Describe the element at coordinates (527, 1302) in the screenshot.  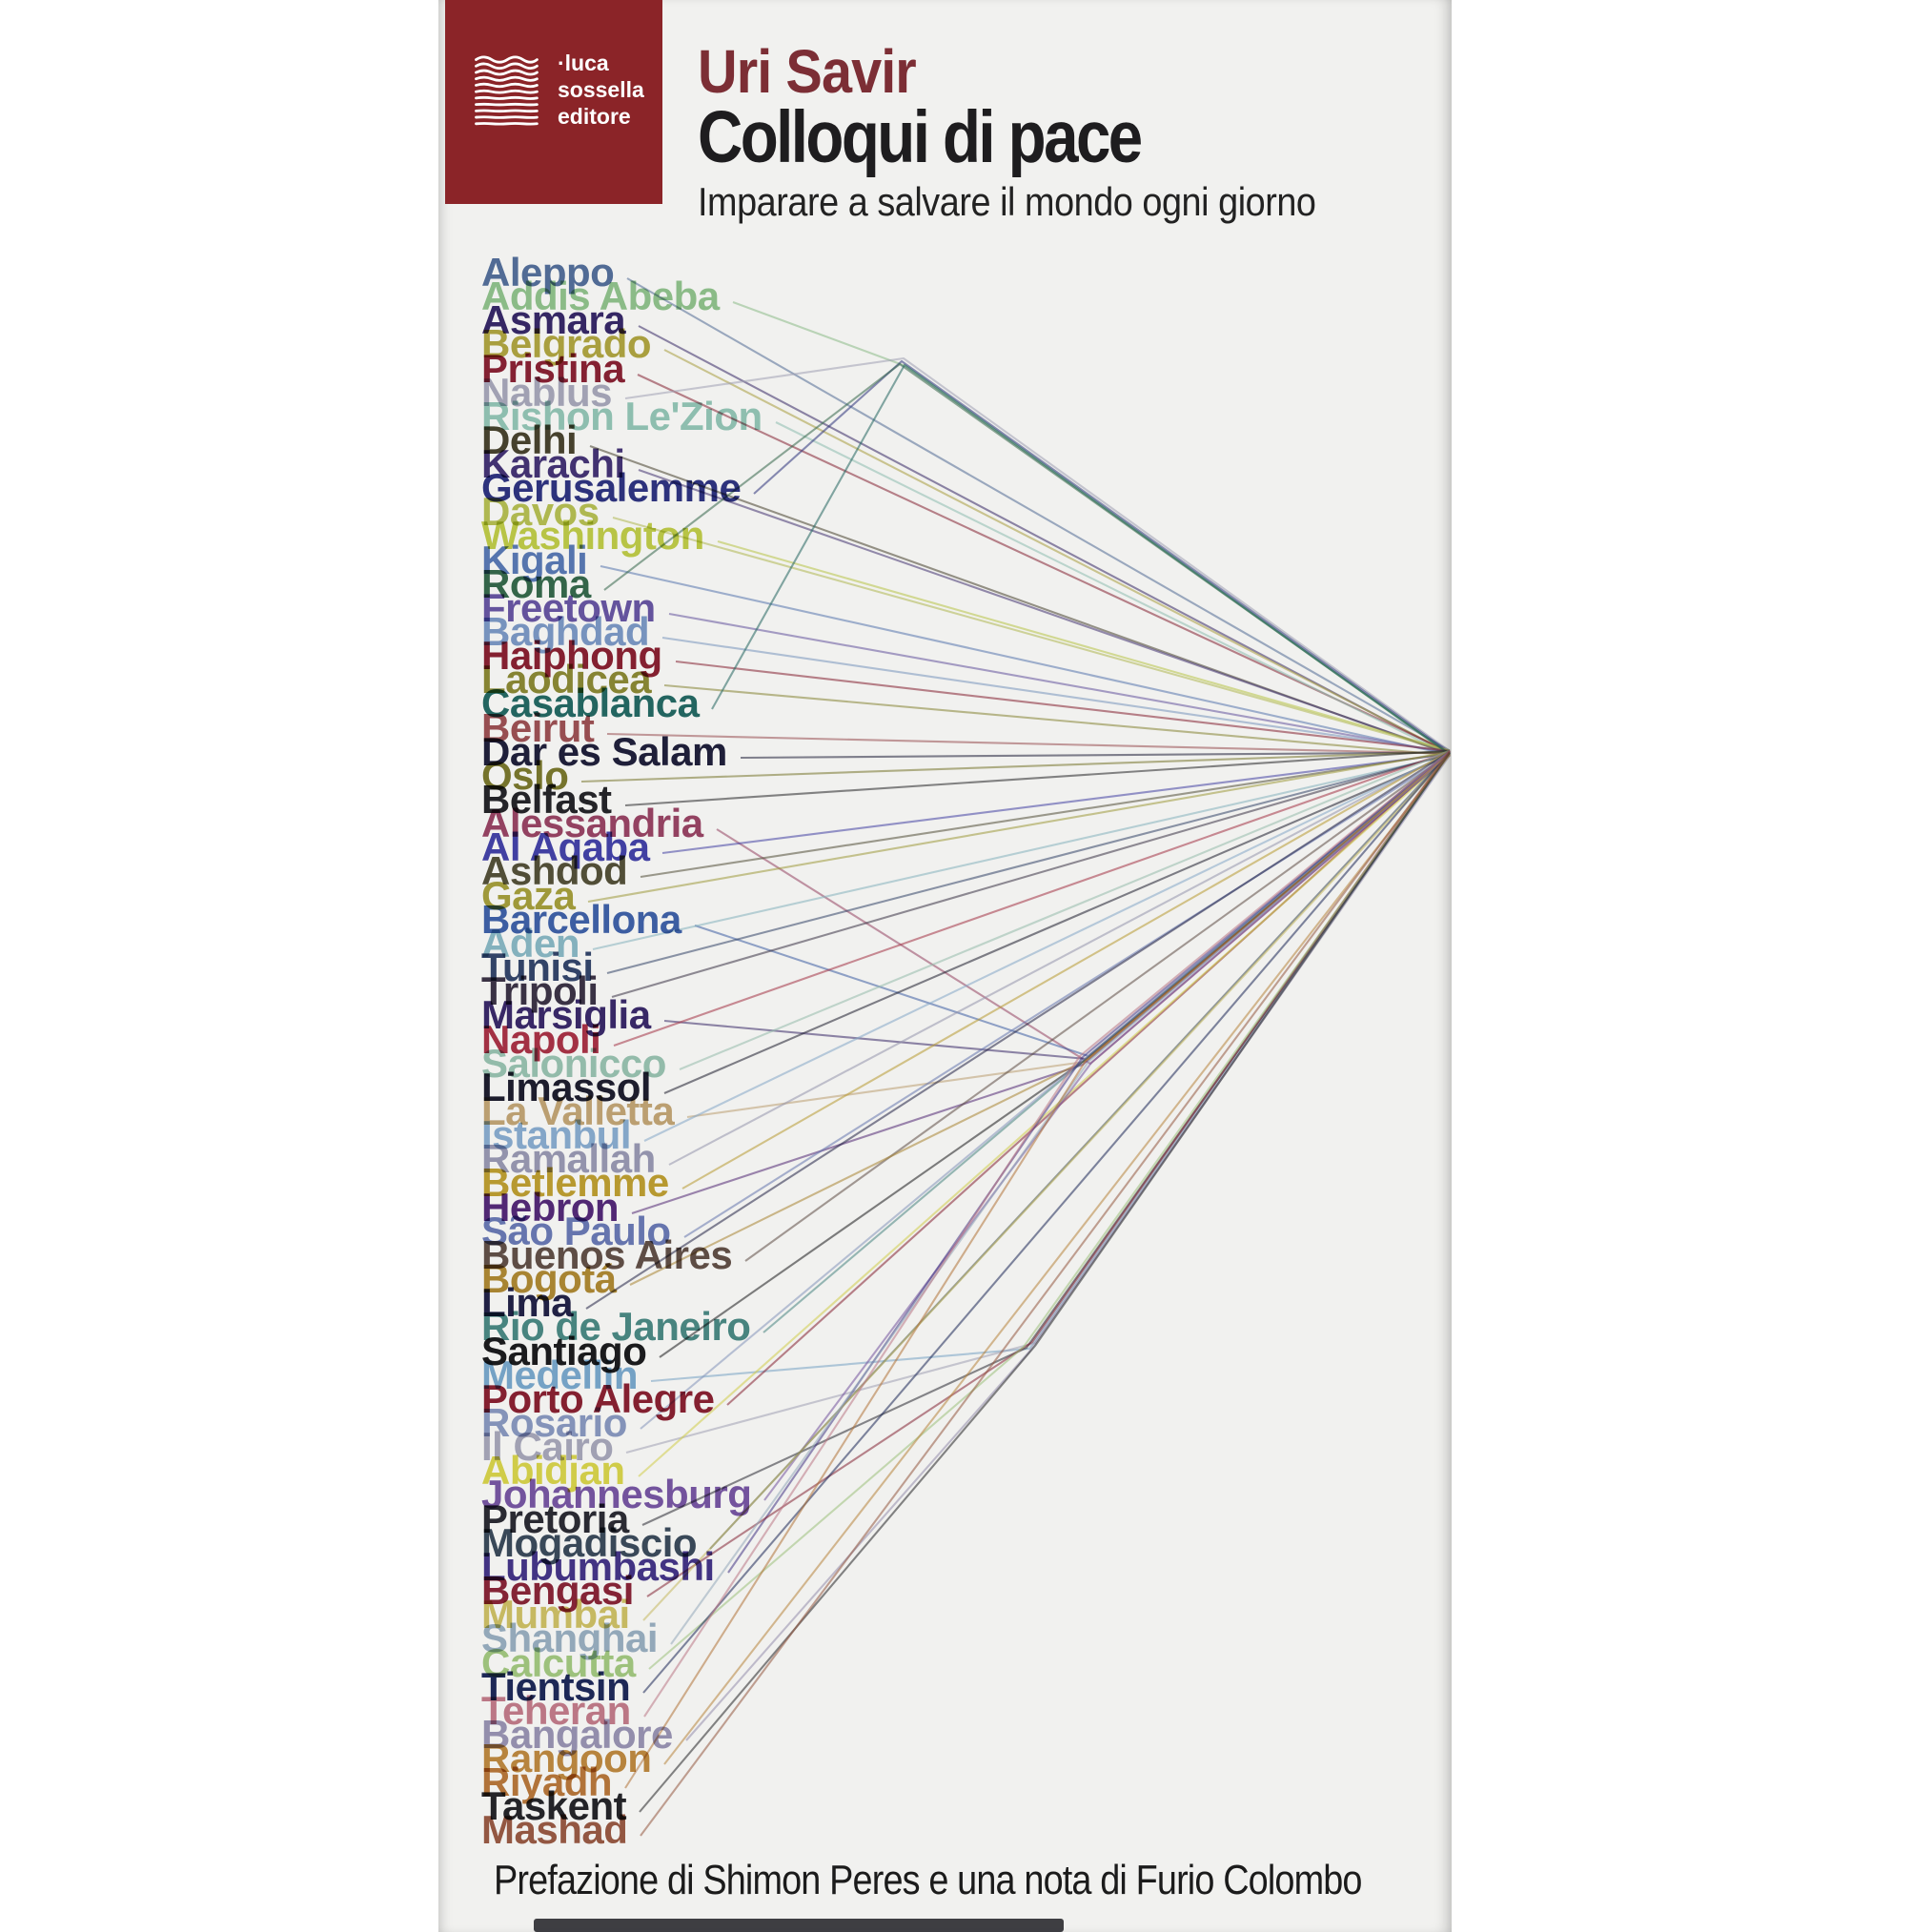
I see `city-label: Lima` at that location.